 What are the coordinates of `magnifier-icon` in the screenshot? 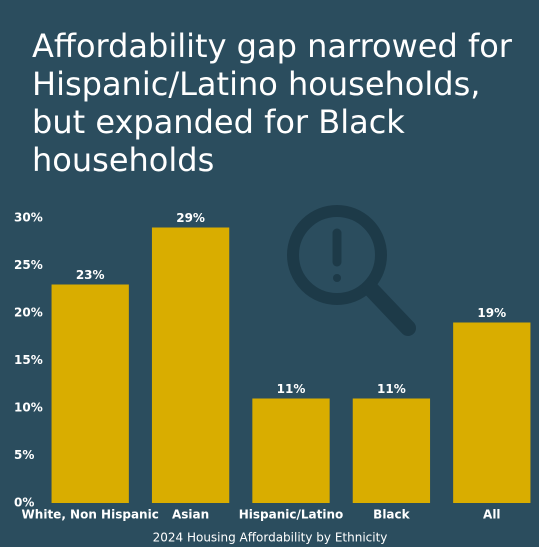 It's located at (351, 270).